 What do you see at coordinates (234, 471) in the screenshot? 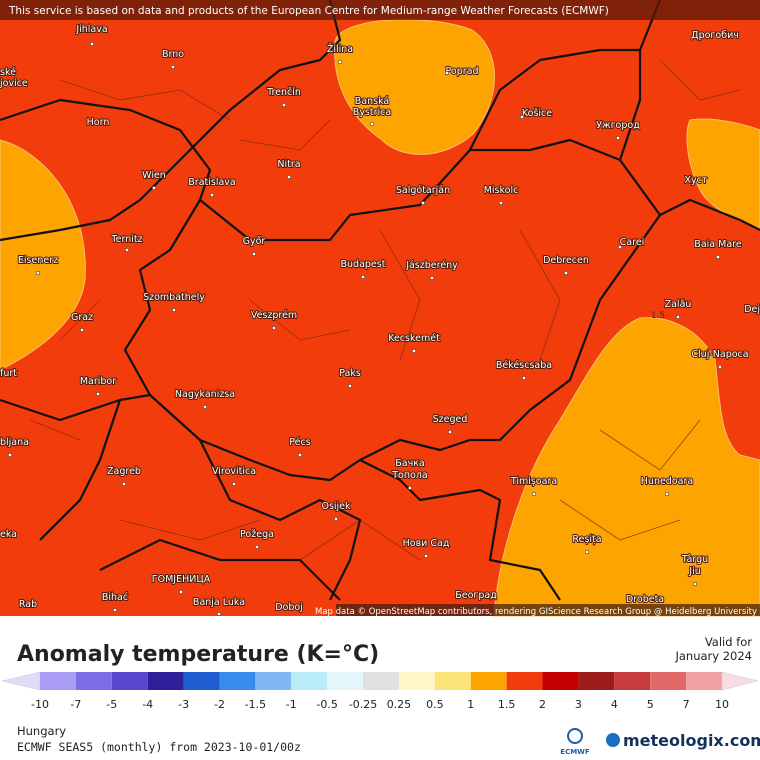
I see `city-label: Virovitica` at bounding box center [234, 471].